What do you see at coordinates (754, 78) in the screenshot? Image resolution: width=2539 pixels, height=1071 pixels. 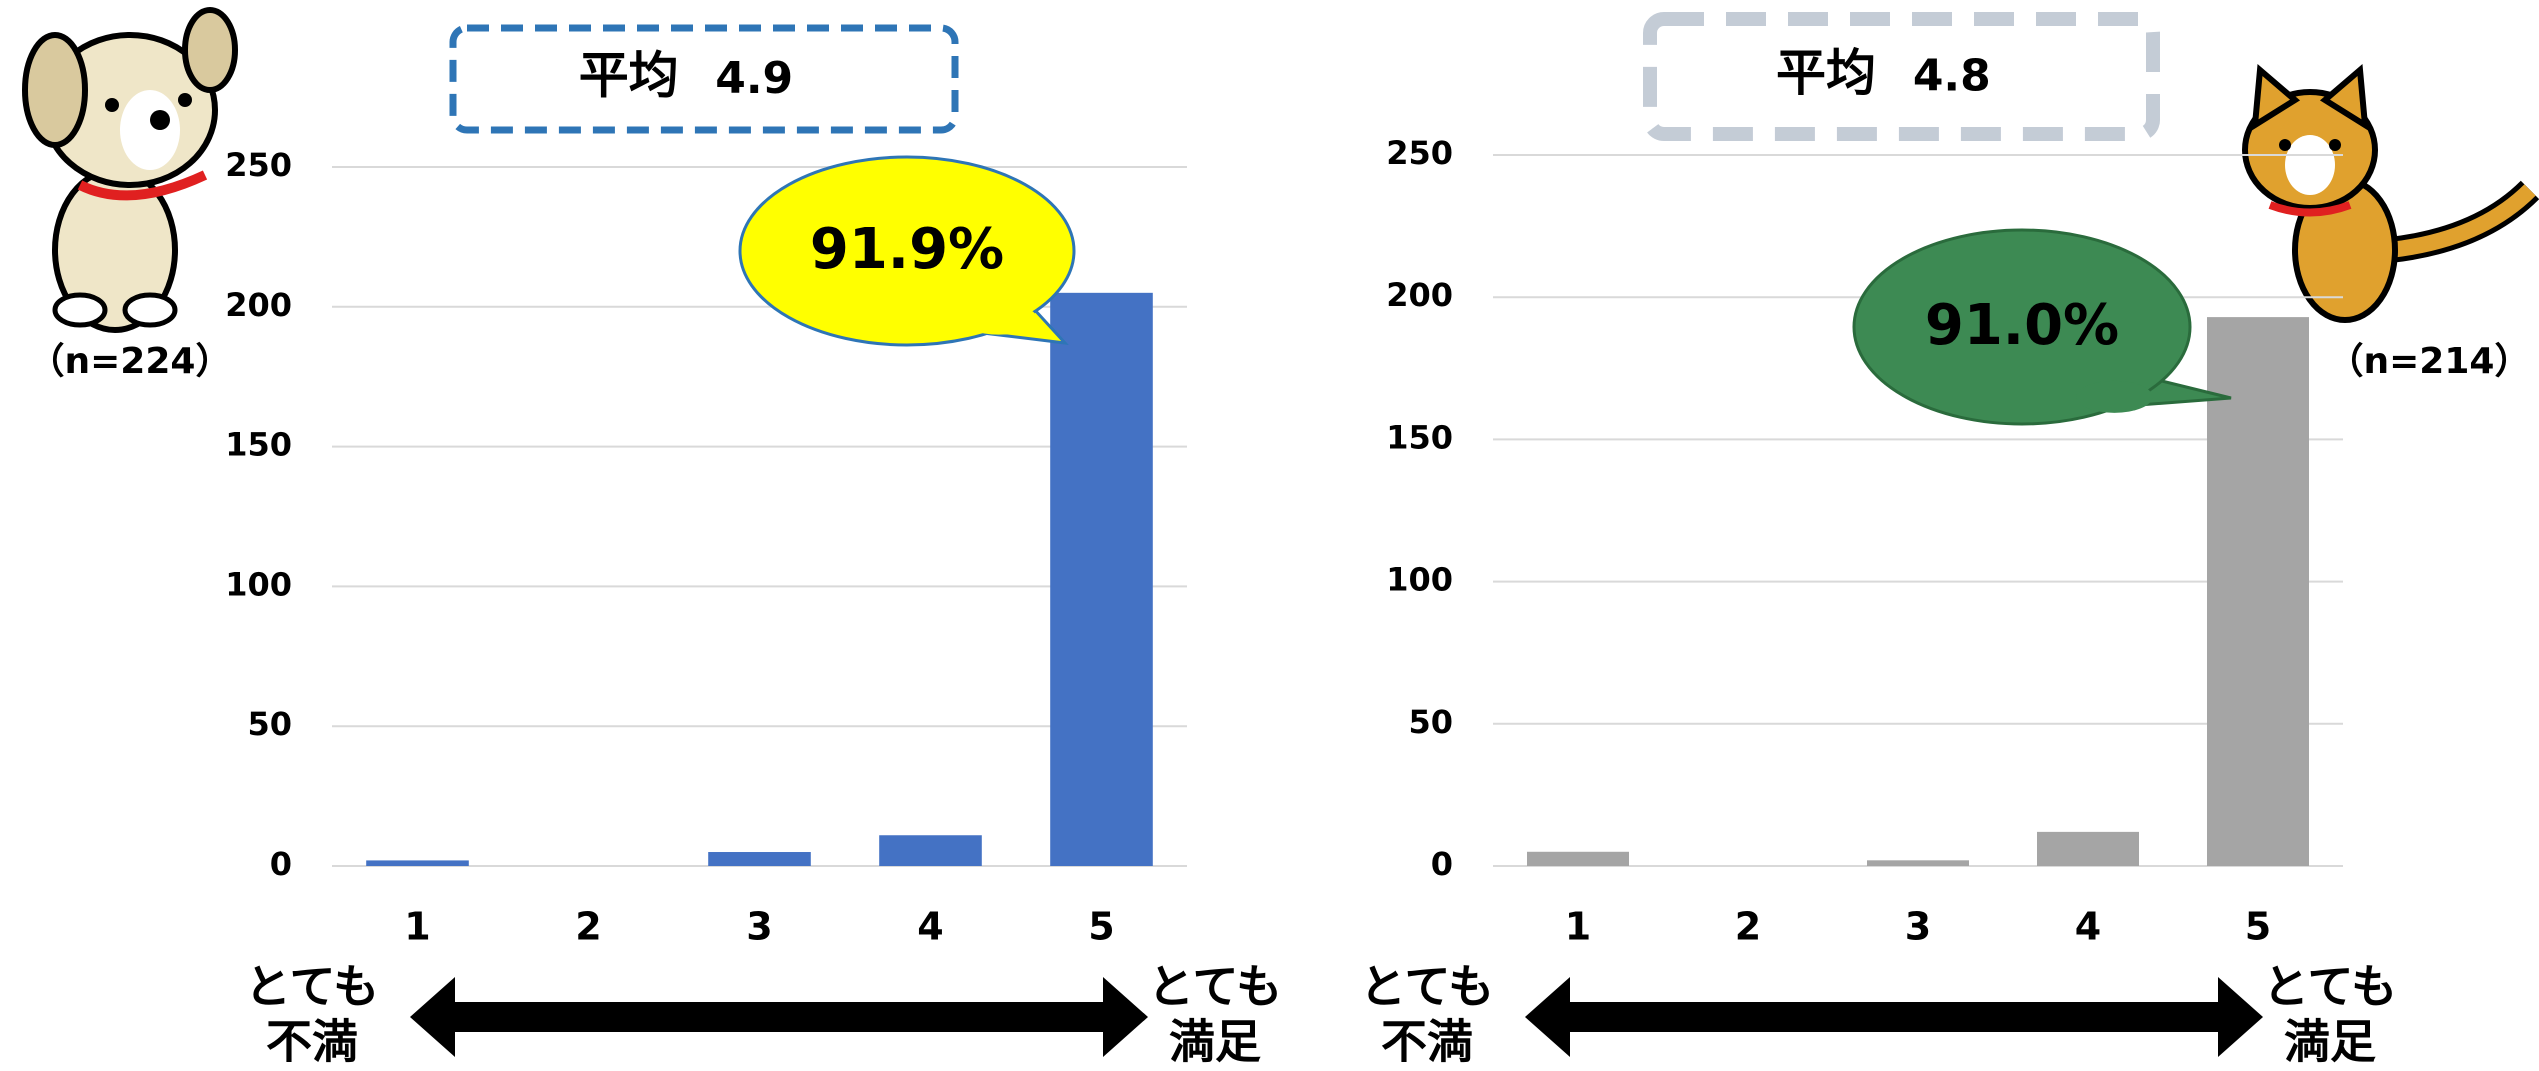 I see `average-value: 4.9` at bounding box center [754, 78].